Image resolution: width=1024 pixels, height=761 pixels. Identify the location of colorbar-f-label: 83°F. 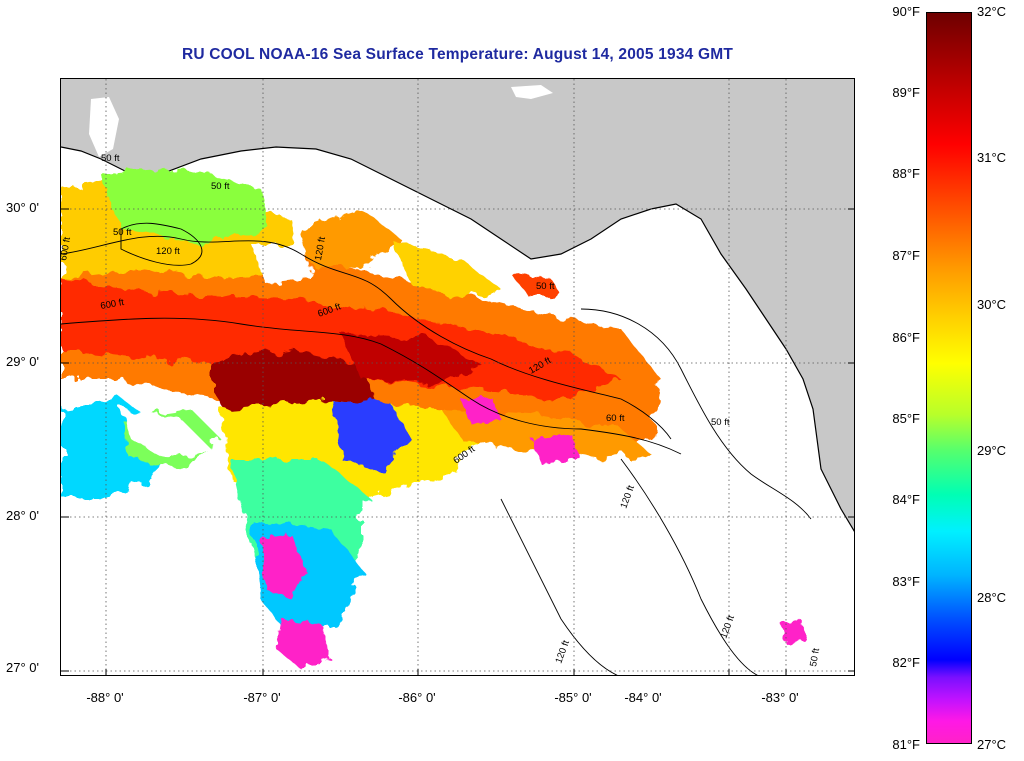
(906, 581).